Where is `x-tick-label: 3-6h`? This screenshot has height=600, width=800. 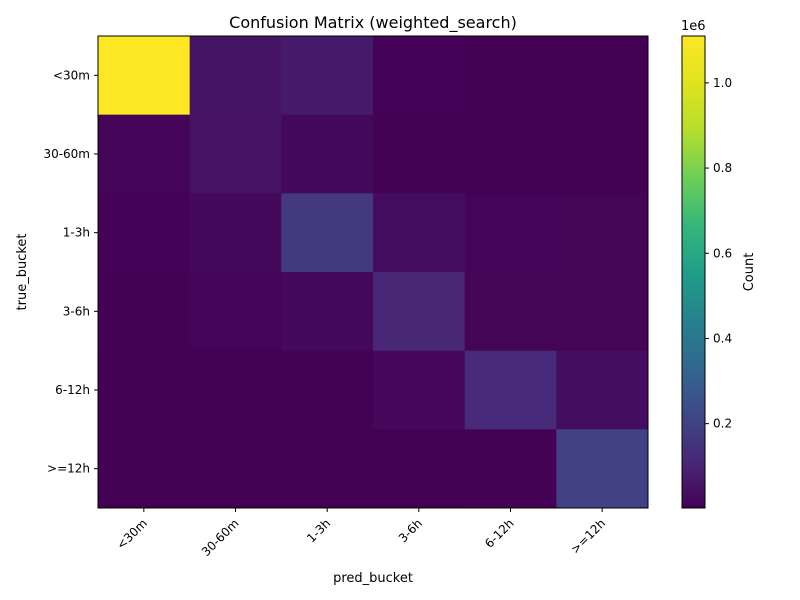
x-tick-label: 3-6h is located at coordinates (410, 530).